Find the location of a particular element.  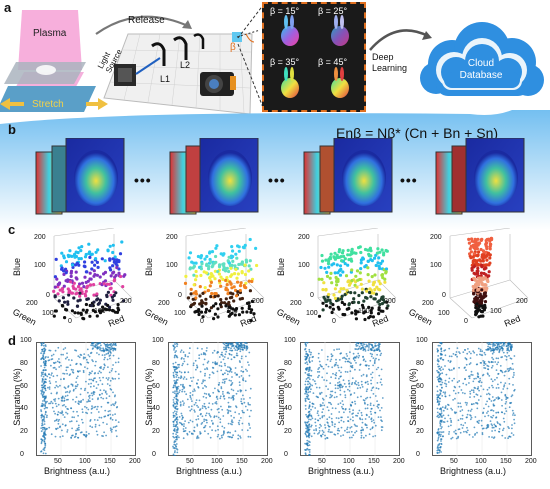

panel-b-letter: b is located at coordinates (12, 129).